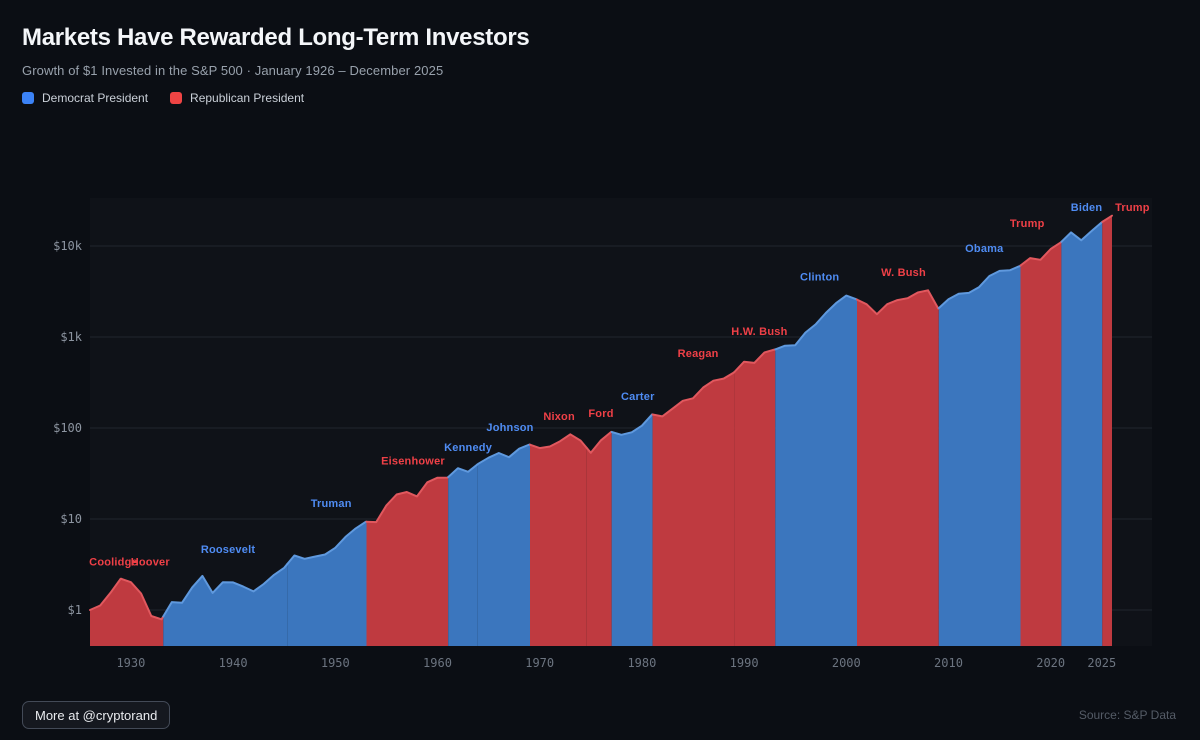 The image size is (1200, 740). Describe the element at coordinates (693, 394) in the screenshot. I see `line-segment-reagan` at that location.